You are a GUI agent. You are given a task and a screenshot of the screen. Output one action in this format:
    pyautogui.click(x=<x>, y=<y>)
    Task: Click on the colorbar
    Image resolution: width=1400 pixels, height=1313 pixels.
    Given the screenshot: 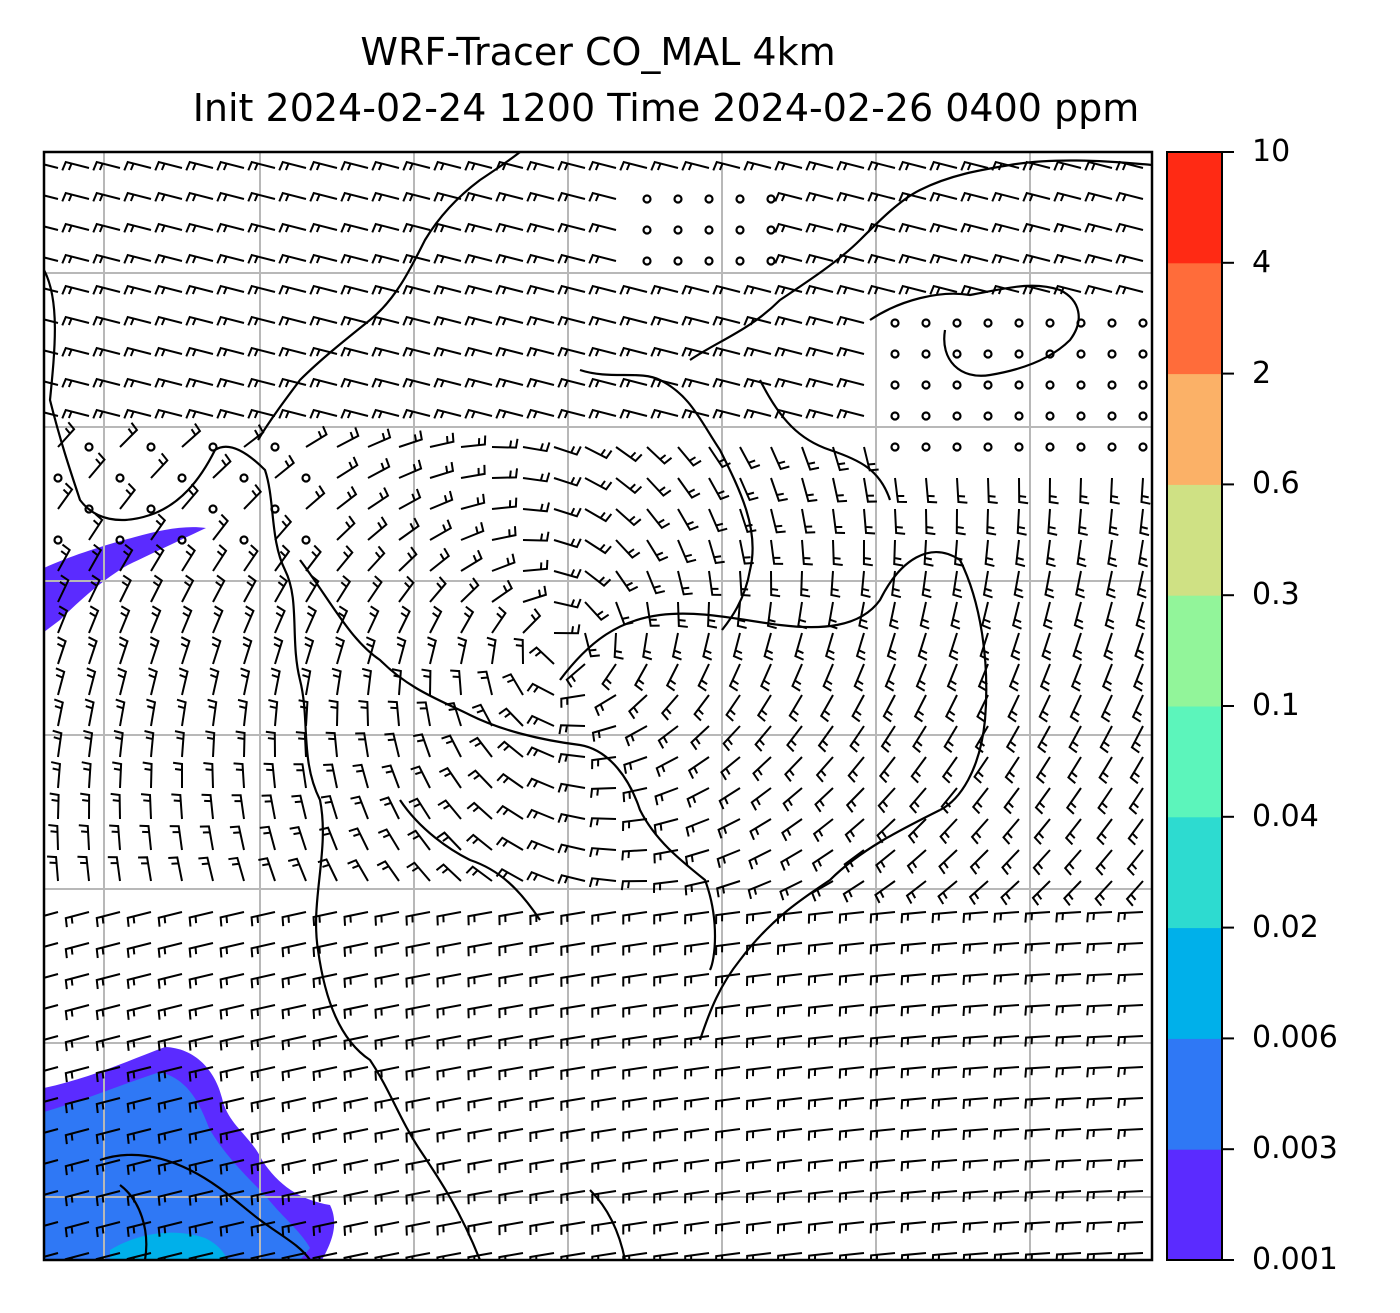 What is the action you would take?
    pyautogui.click(x=1200, y=706)
    